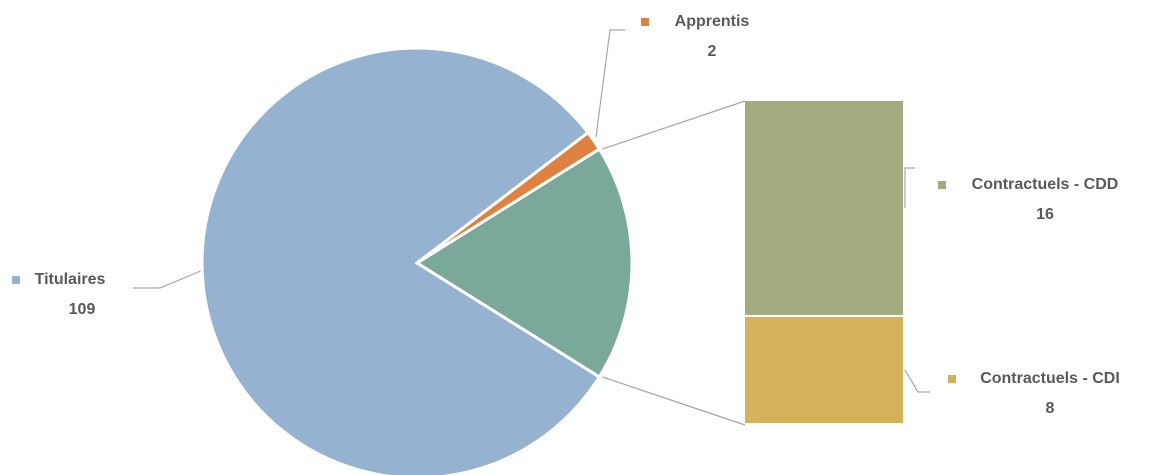 Image resolution: width=1160 pixels, height=475 pixels. Describe the element at coordinates (1050, 378) in the screenshot. I see `category-label: Contractuels - CDI` at that location.